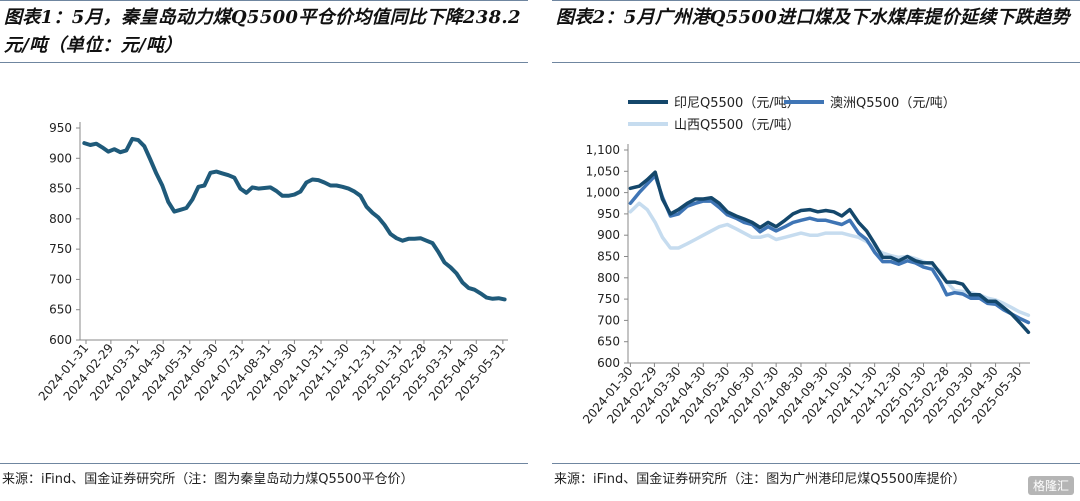  I want to click on legend-label: 澳洲Q5500（元/吨）, so click(893, 103).